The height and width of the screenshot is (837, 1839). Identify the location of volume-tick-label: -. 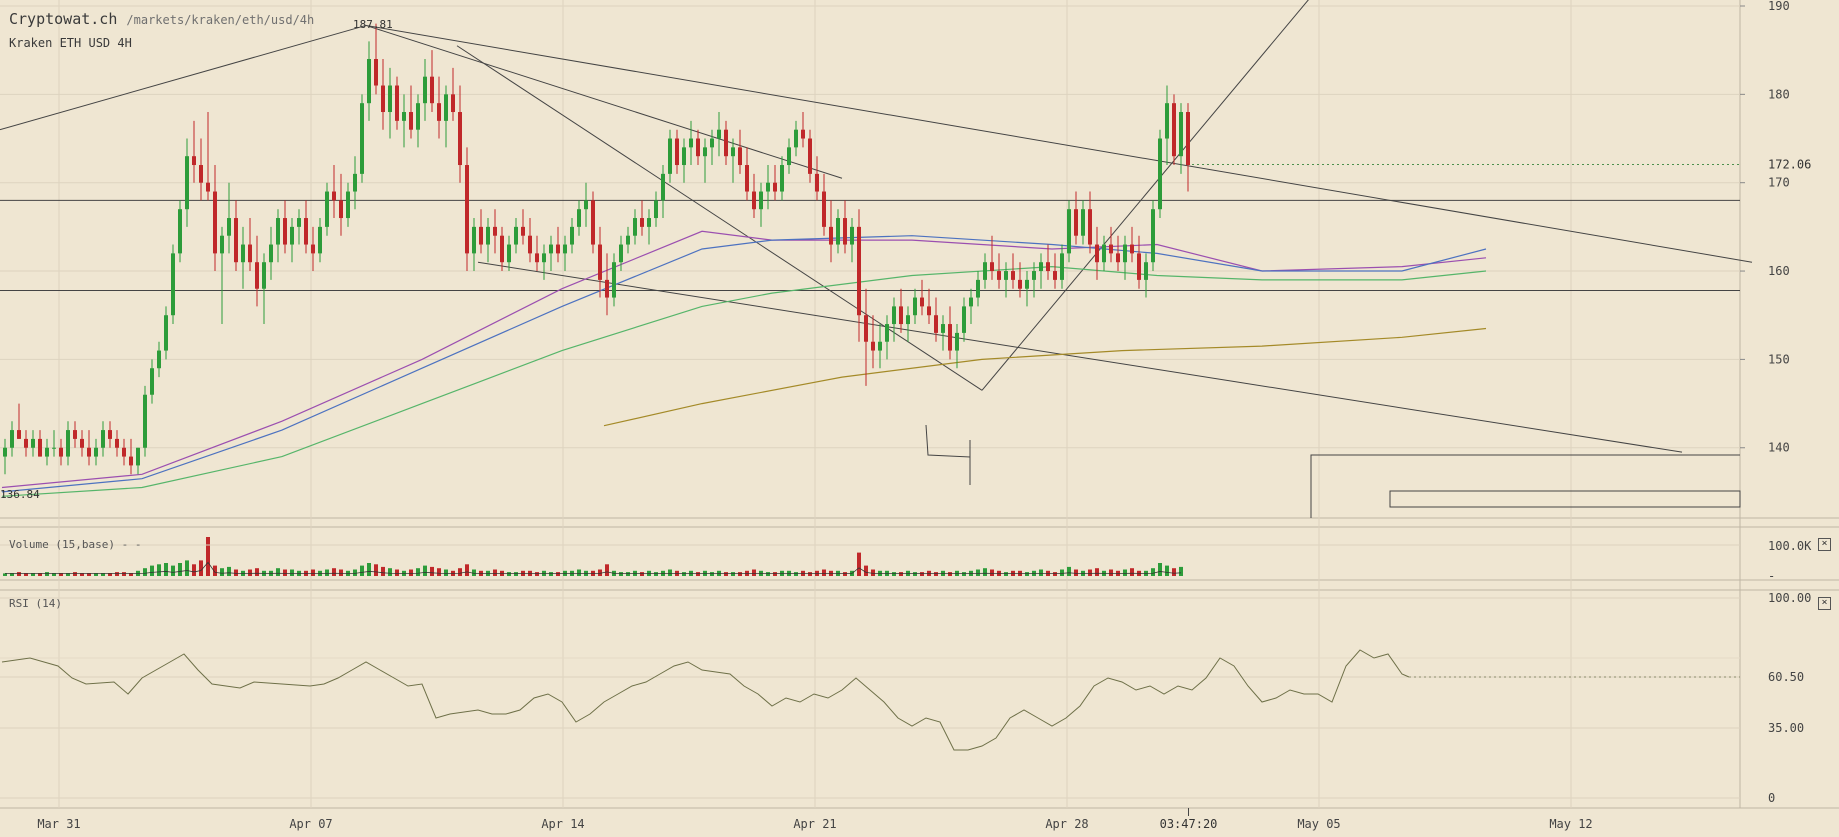
(1771, 576).